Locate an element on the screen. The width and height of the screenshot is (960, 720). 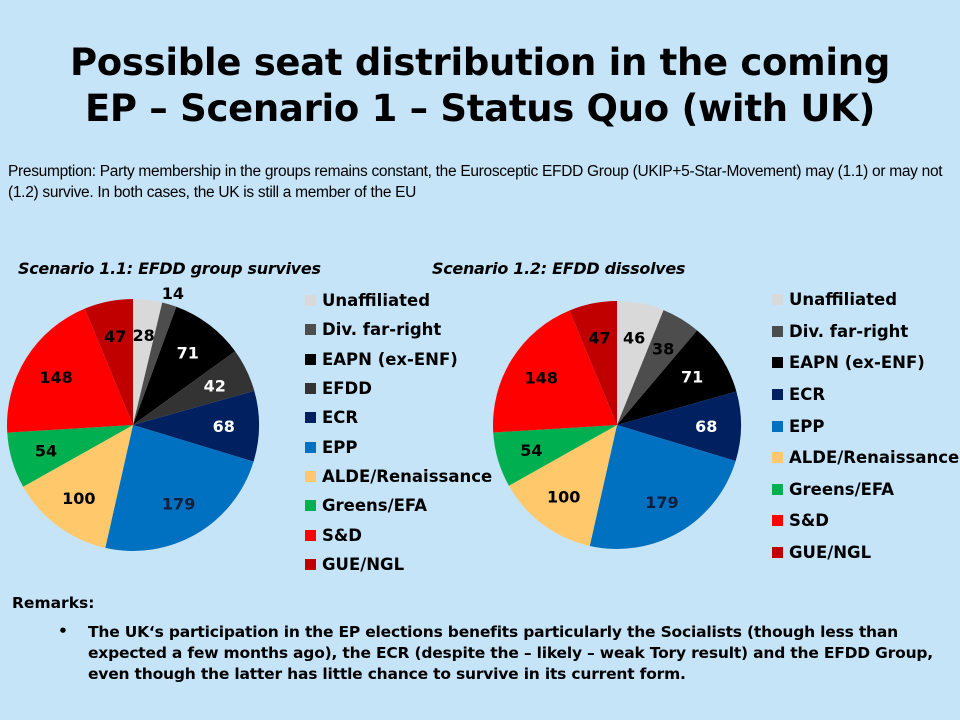
legend-label: EAPN (ex-ENF) is located at coordinates (390, 359).